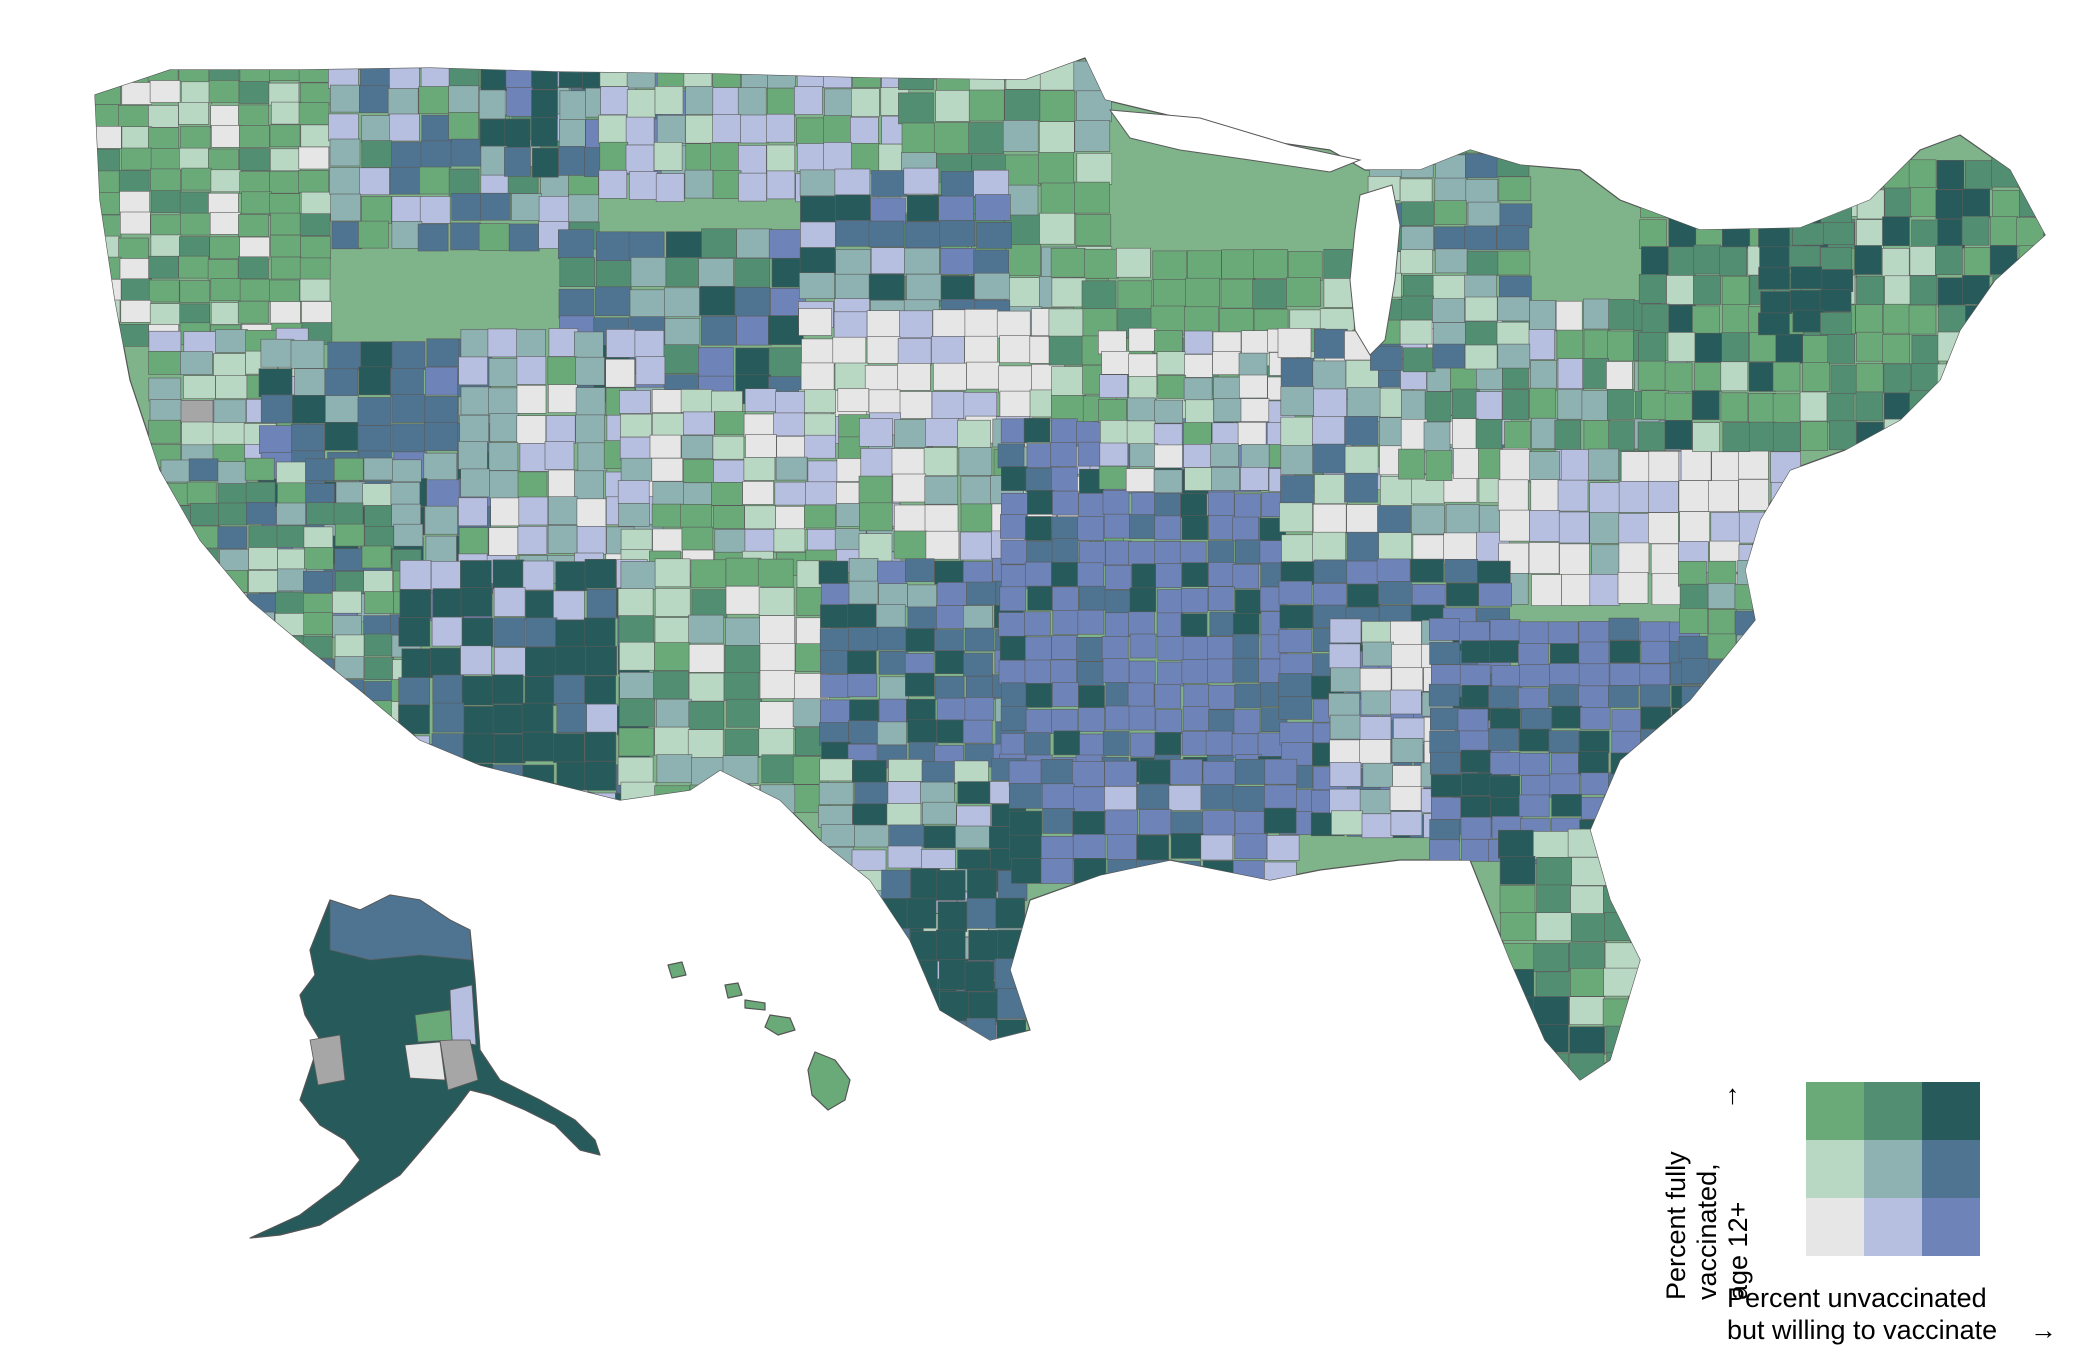 This screenshot has width=2092, height=1370. Describe the element at coordinates (759, 1036) in the screenshot. I see `hawaii` at that location.